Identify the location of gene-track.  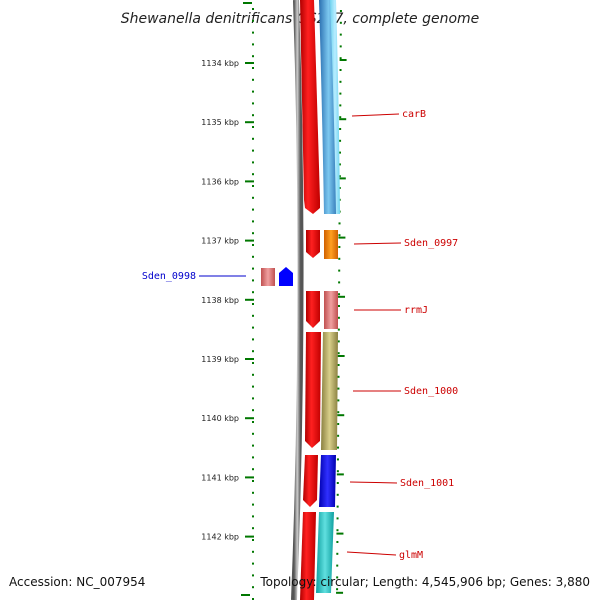
(328, 296).